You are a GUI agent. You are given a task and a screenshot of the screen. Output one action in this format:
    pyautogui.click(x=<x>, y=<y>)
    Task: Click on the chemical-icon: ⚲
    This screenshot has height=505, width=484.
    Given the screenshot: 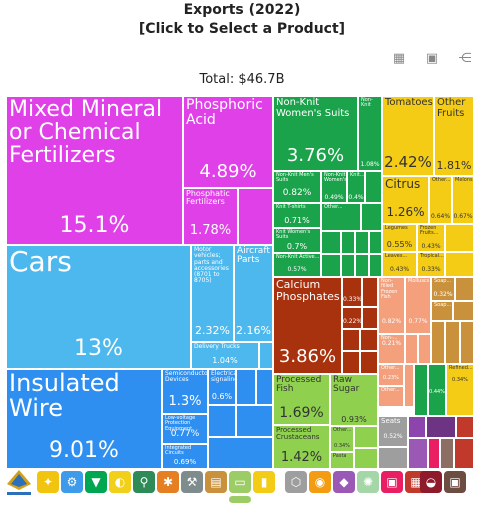 What is the action you would take?
    pyautogui.click(x=144, y=482)
    